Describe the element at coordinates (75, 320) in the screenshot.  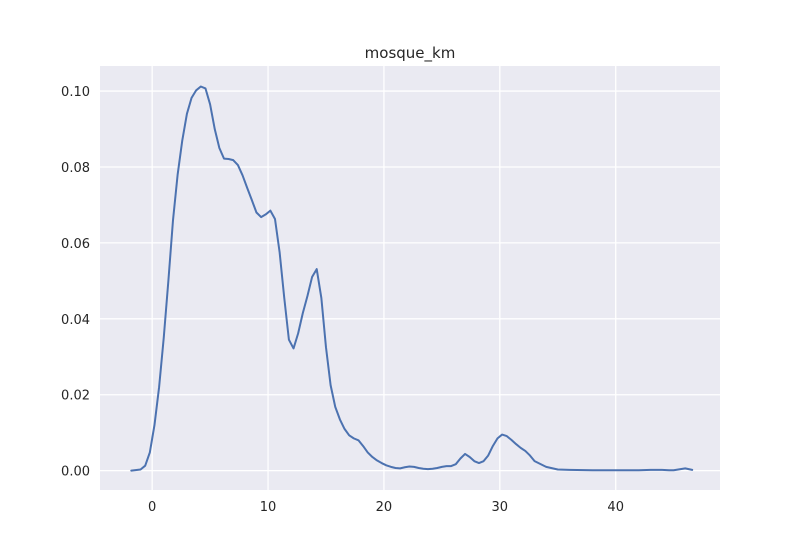
I see `y-tick-label: 0.04` at that location.